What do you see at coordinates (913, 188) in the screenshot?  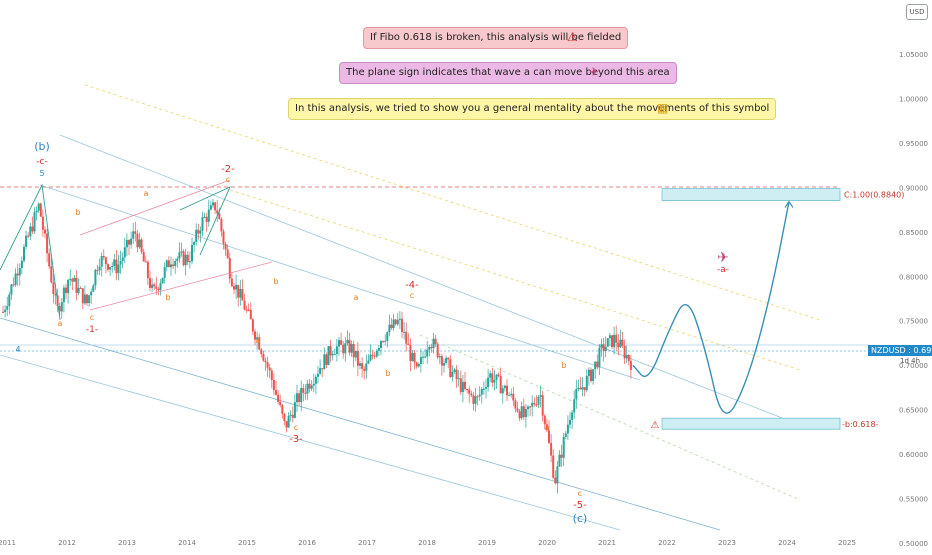 I see `y-tick-label: 0.90000` at bounding box center [913, 188].